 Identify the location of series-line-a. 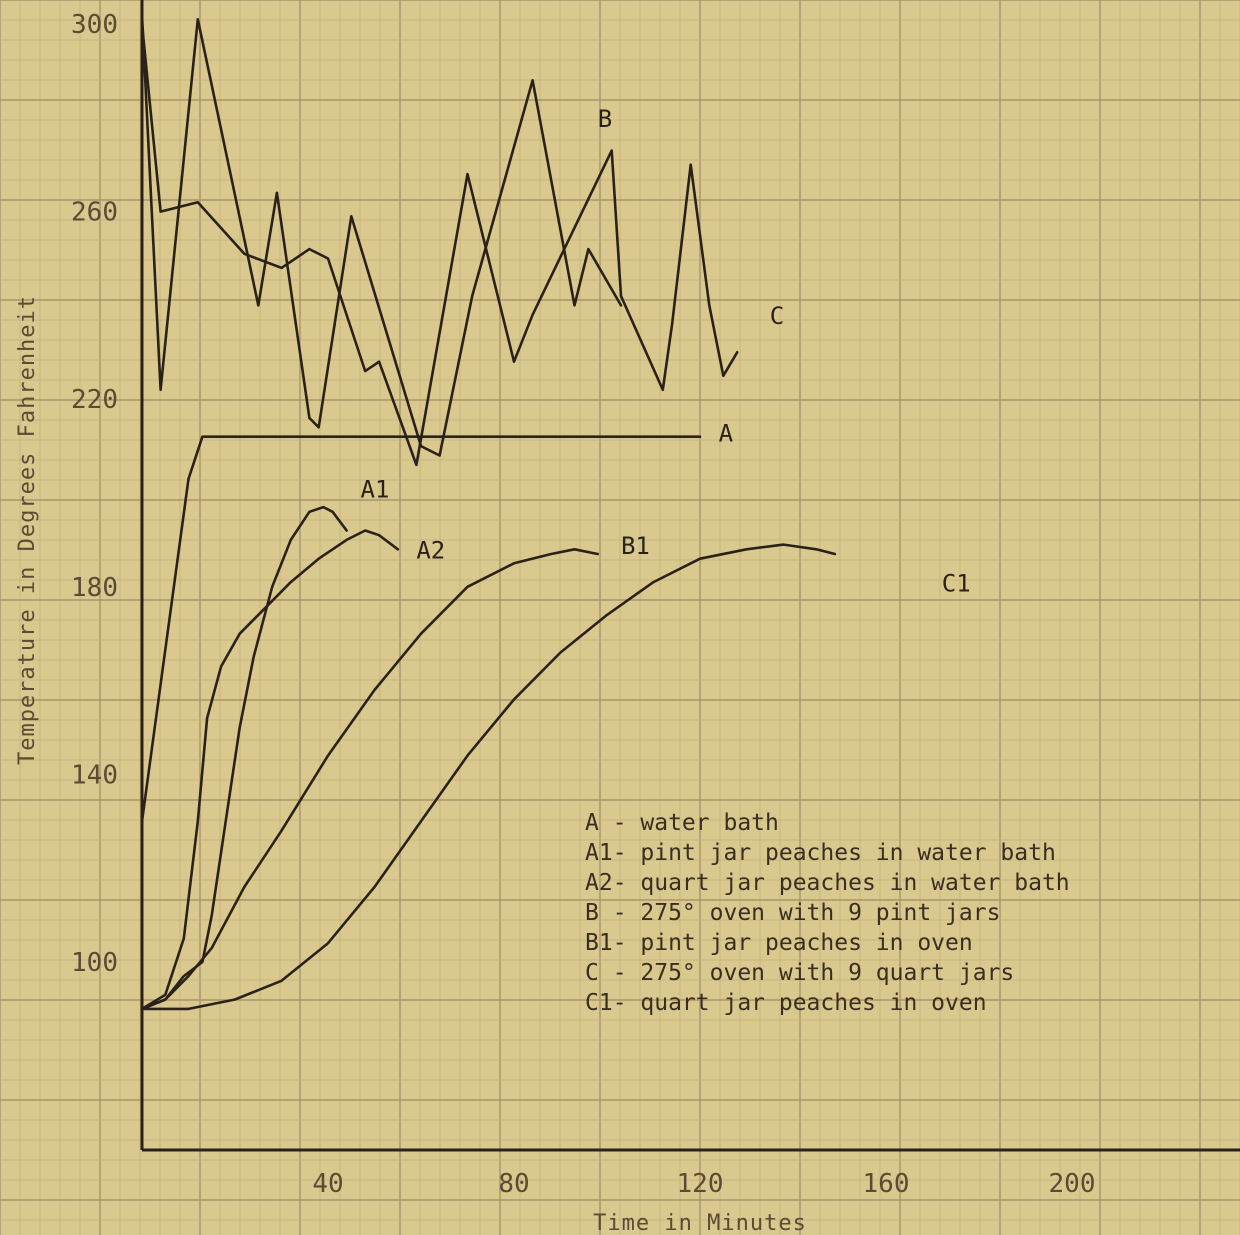
(421, 629).